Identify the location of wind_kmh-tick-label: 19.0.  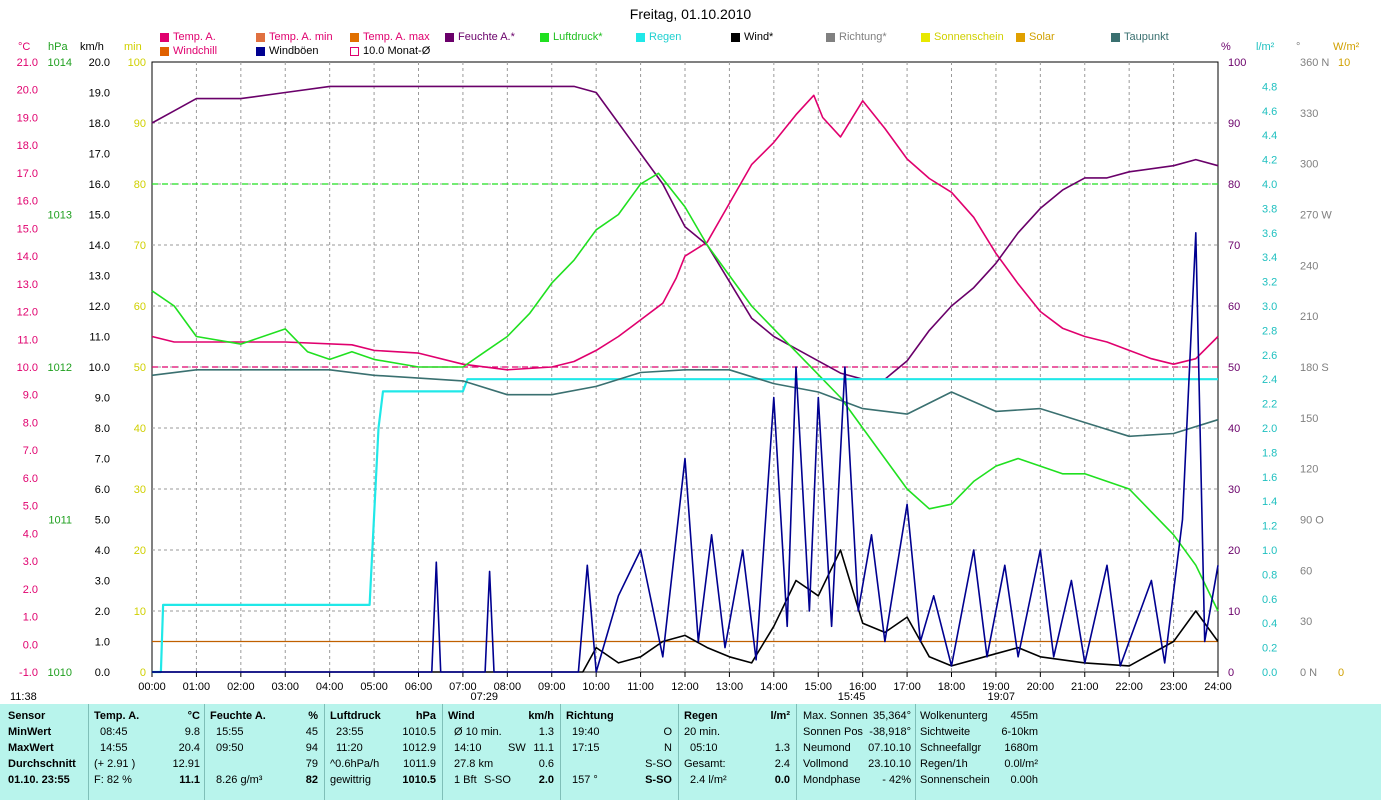
(99, 94).